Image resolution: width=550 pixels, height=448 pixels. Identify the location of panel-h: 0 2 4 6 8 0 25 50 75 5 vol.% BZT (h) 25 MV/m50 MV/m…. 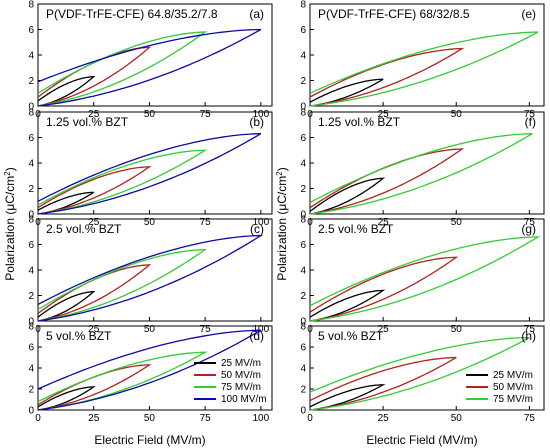
(422, 373).